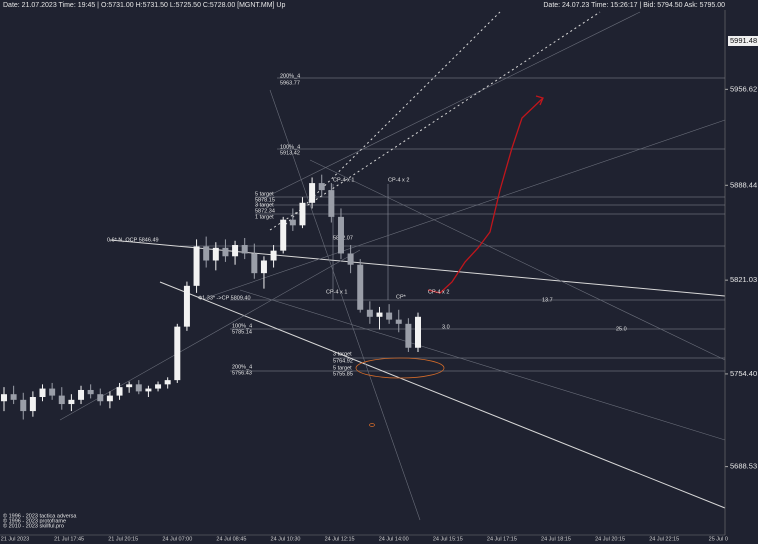 The image size is (758, 544). I want to click on x-tick-label: 25 Jul 0, so click(718, 539).